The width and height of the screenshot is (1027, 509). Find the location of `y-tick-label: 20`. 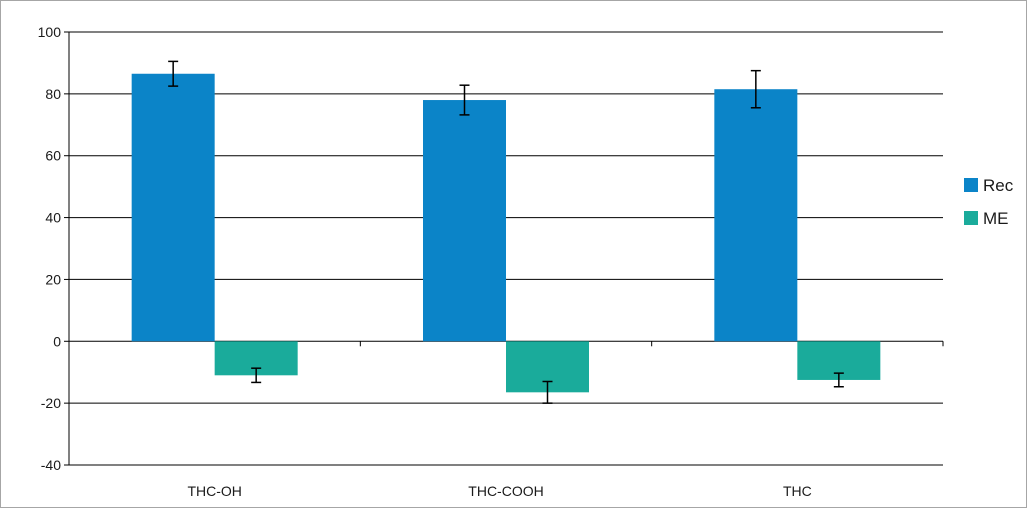

y-tick-label: 20 is located at coordinates (53, 279).